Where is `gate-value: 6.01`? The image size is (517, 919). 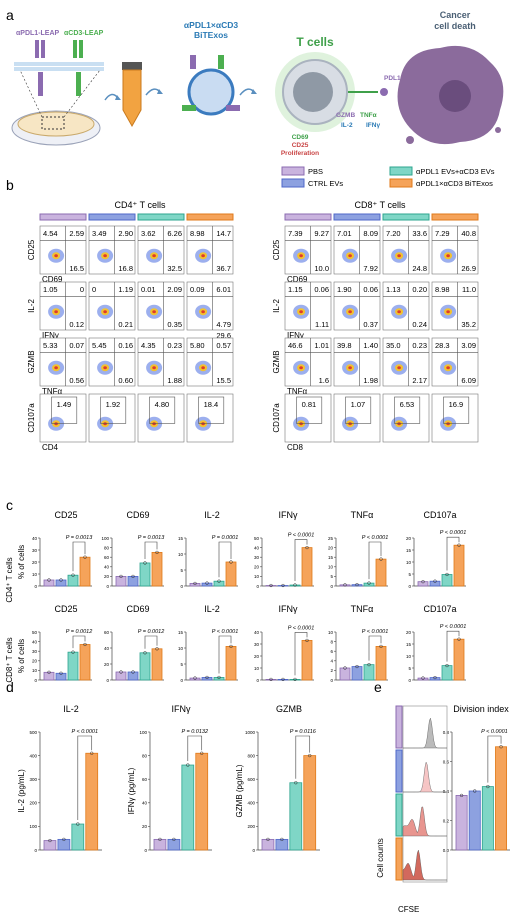
gate-value: 6.01 is located at coordinates (223, 289).